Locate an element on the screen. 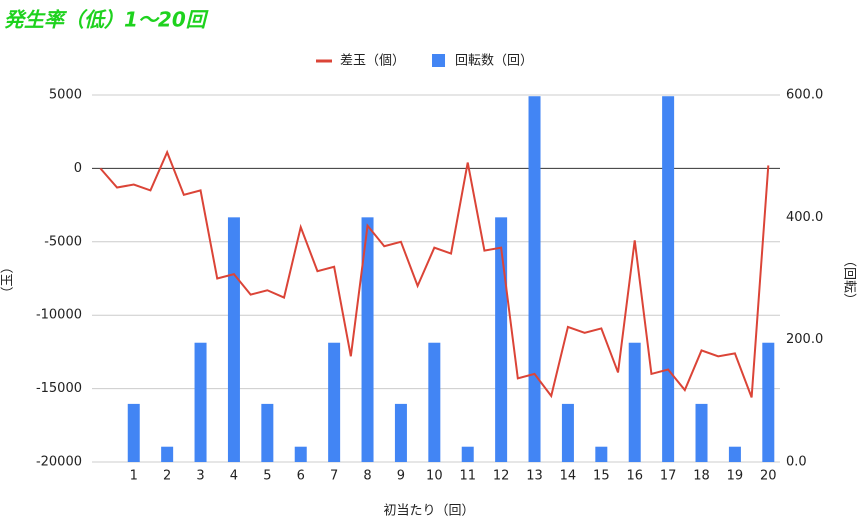 The image size is (859, 525). x-axis-label: 初当たり（回） is located at coordinates (428, 511).